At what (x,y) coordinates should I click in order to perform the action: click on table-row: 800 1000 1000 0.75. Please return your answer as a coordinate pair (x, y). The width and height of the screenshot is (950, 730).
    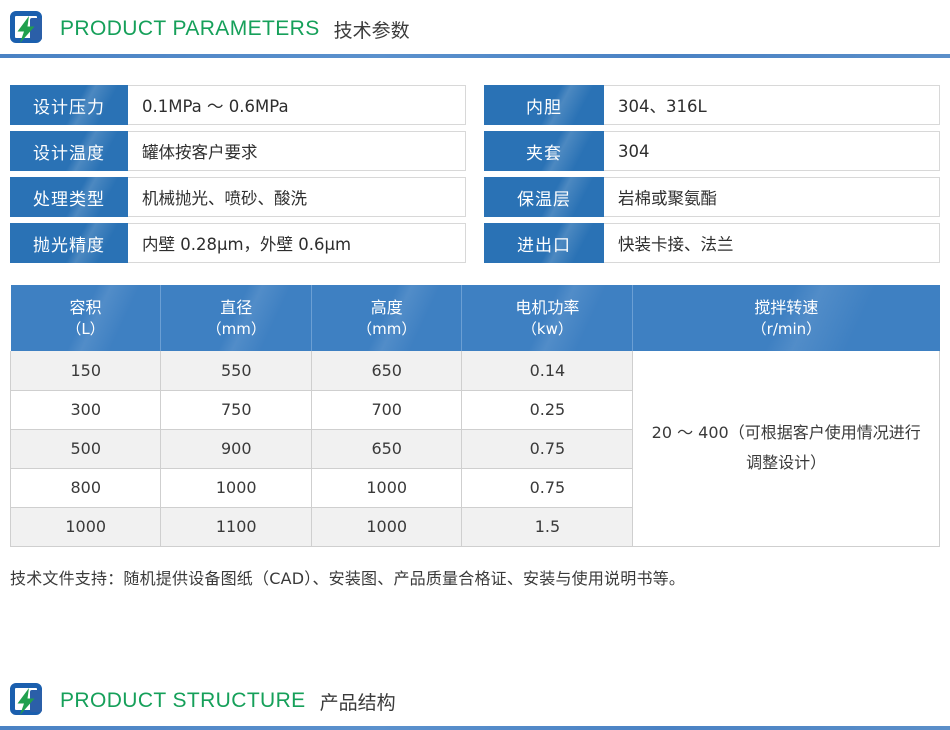
    Looking at the image, I should click on (474, 488).